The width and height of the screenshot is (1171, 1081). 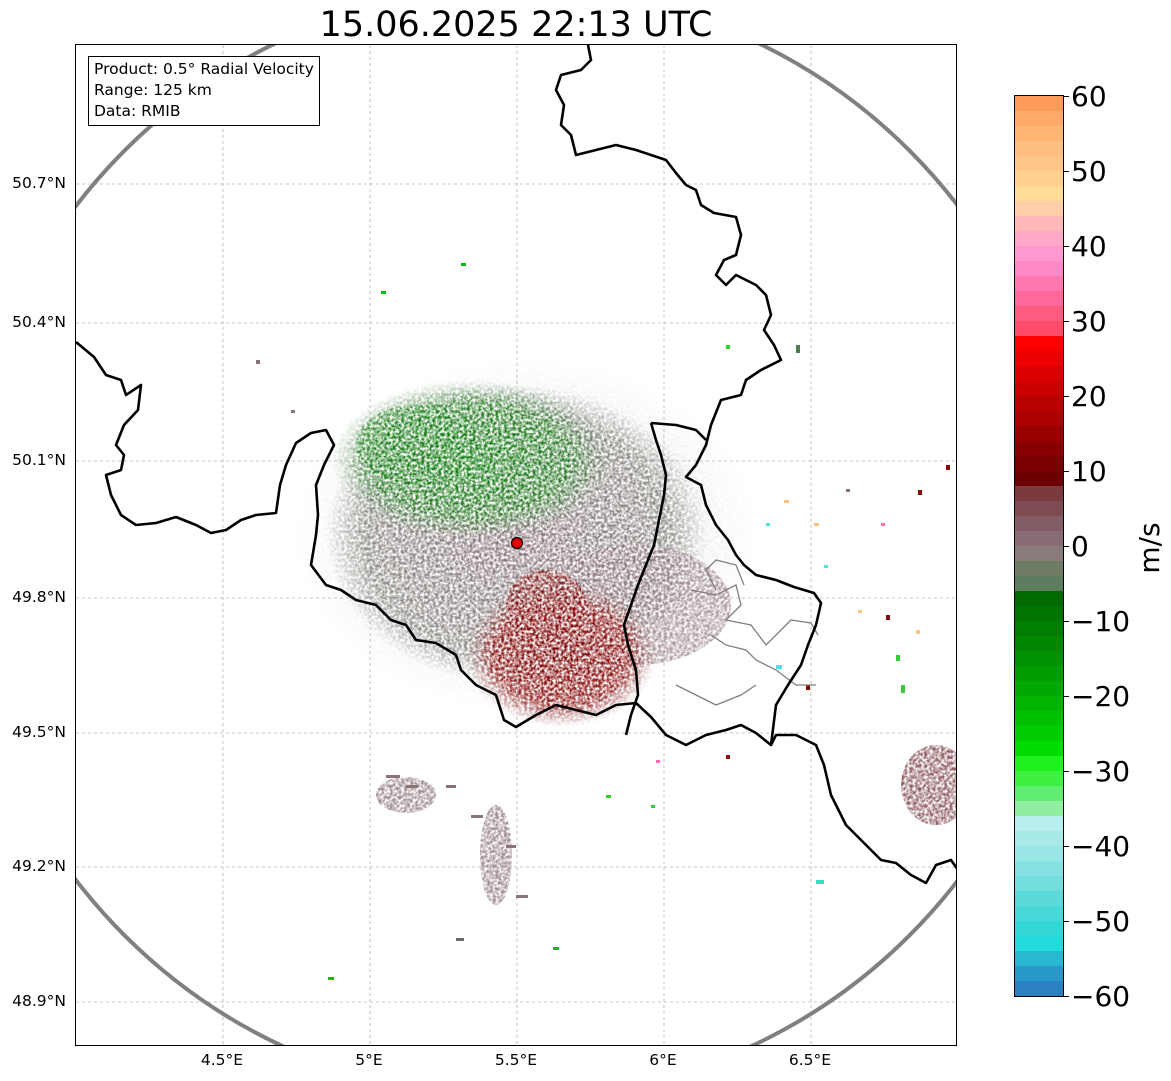 I want to click on lat-label: 49.8°N, so click(x=39, y=597).